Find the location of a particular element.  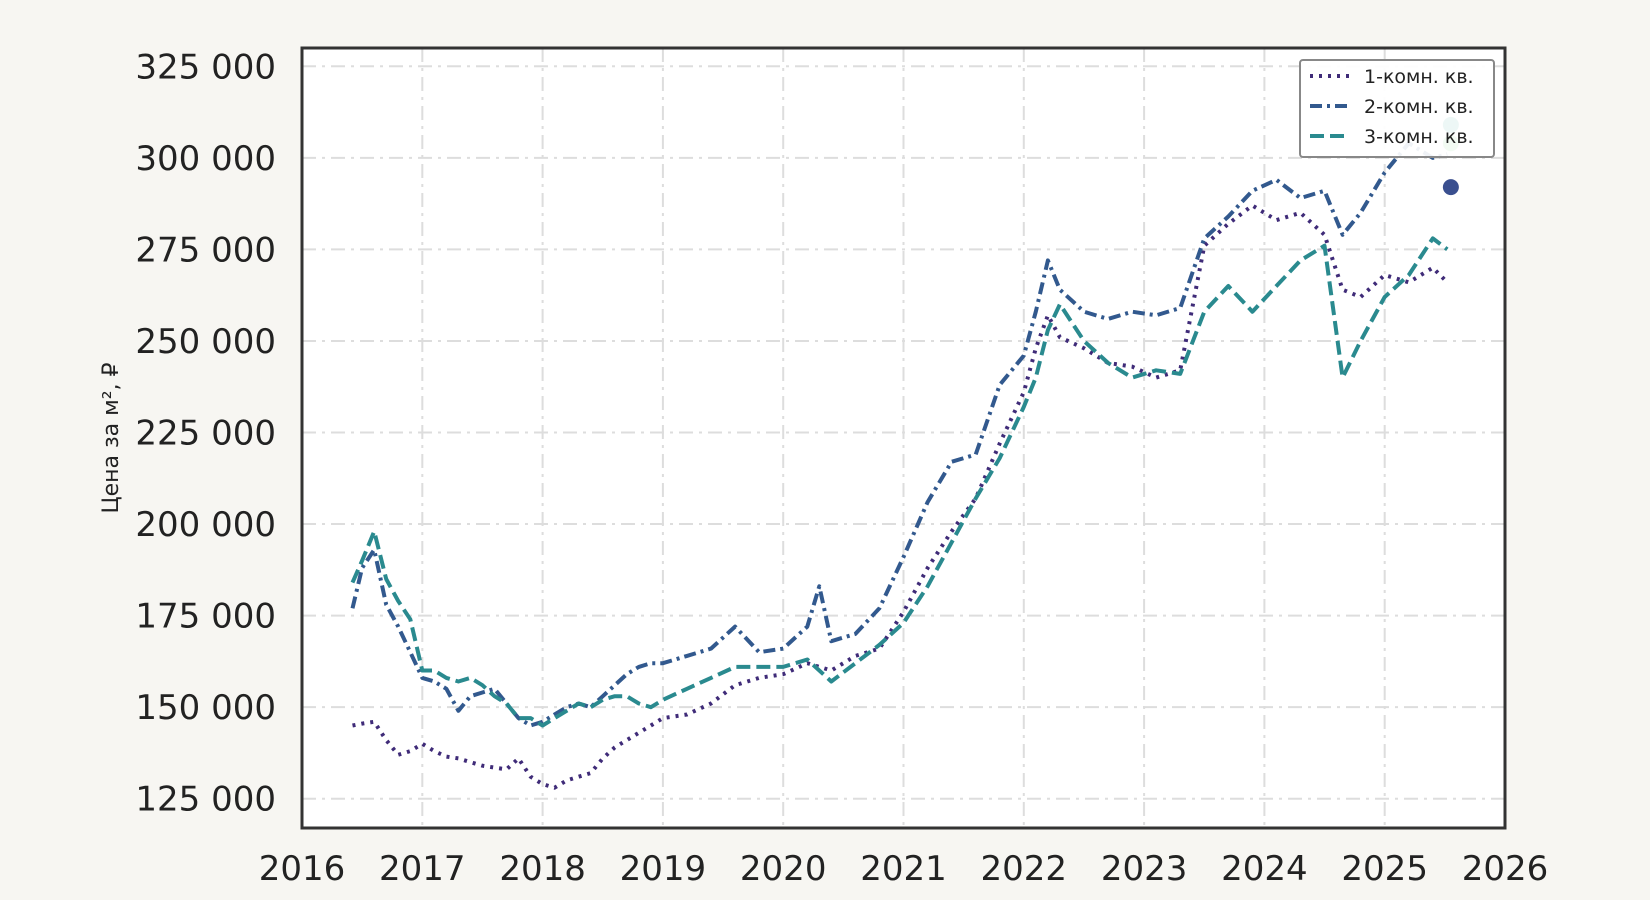

y-tick-label: 325 000 is located at coordinates (205, 67).